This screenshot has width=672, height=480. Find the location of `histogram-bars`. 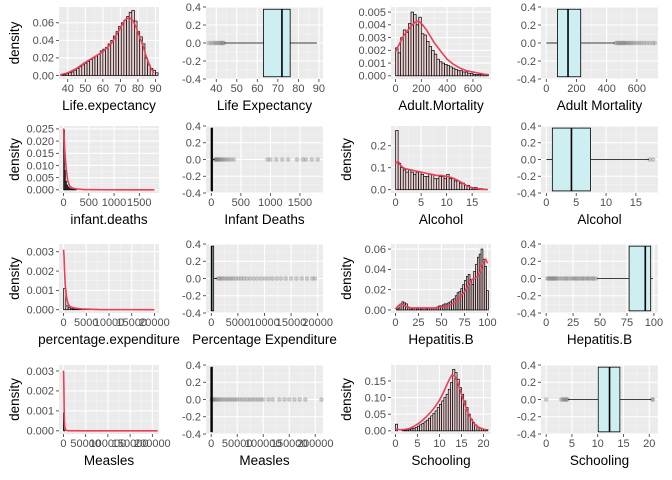

histogram-bars is located at coordinates (109, 43).